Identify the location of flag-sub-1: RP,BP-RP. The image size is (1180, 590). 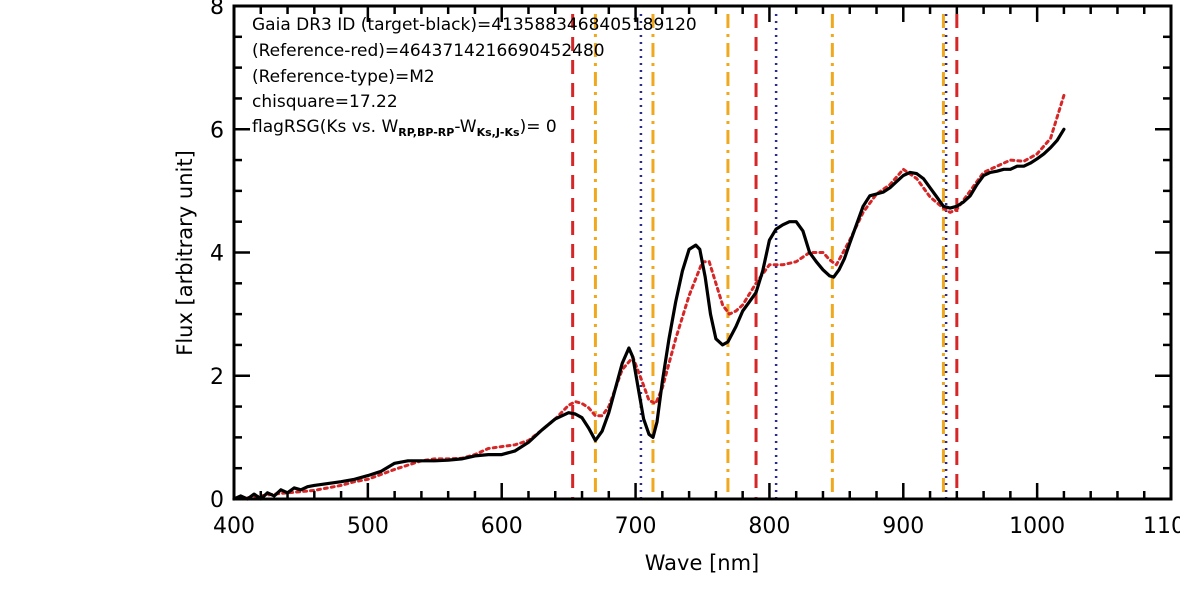
(426, 132).